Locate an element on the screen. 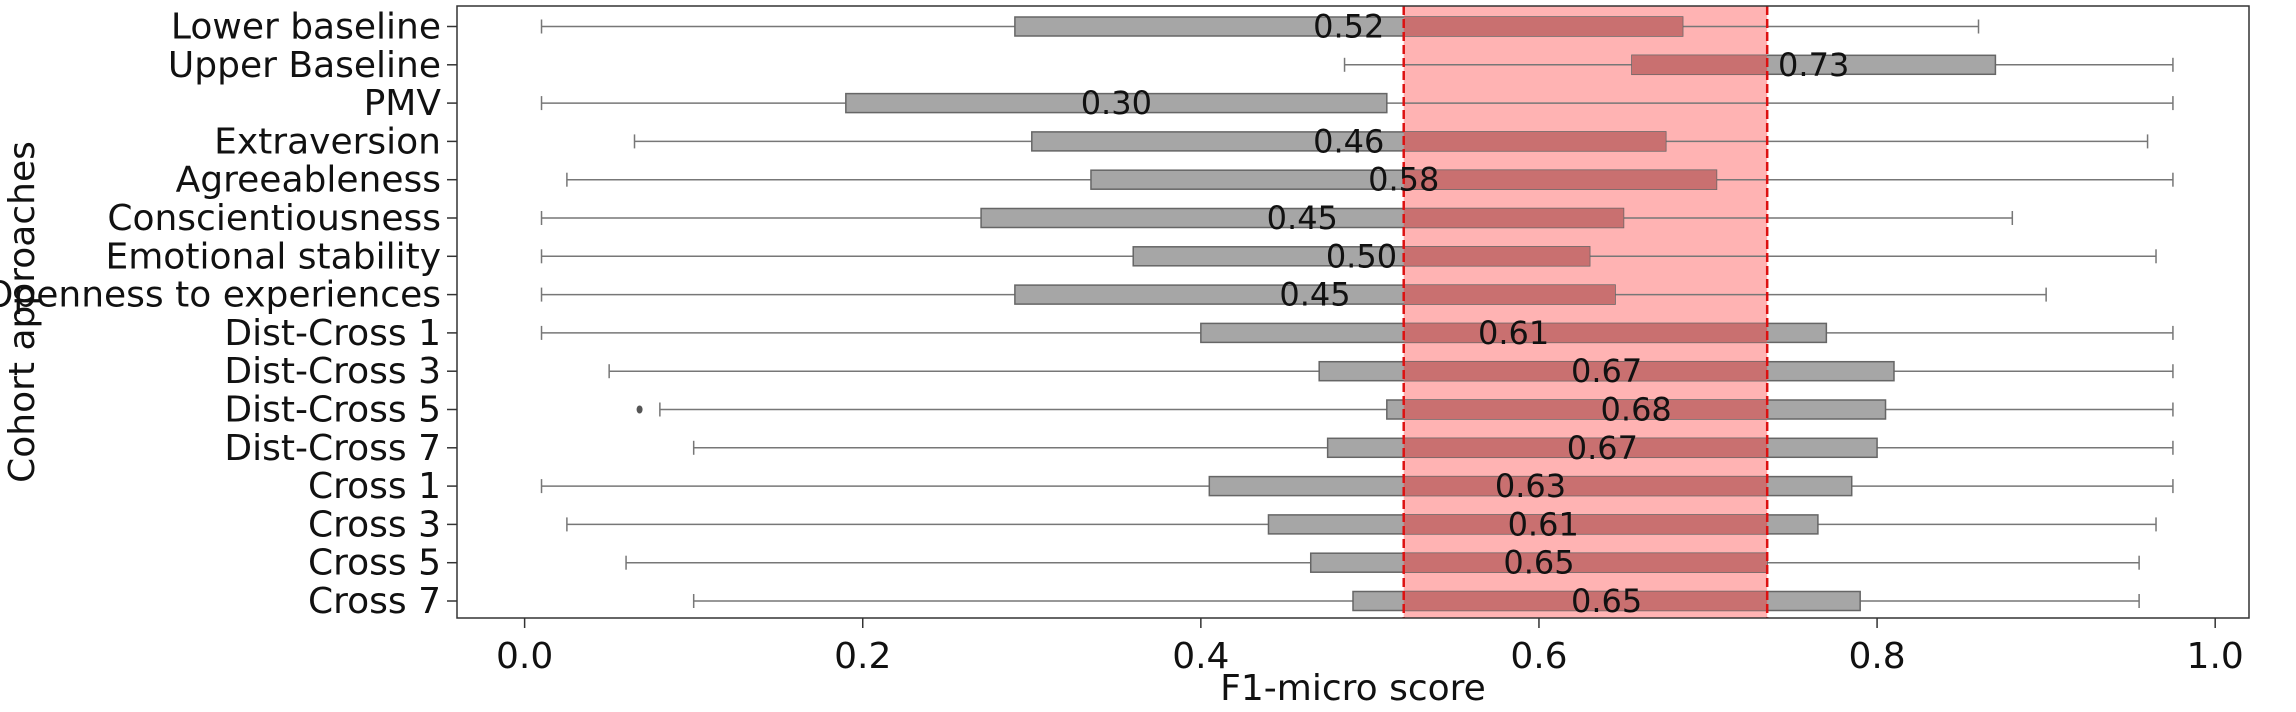 The width and height of the screenshot is (2296, 712). y-tick-label: Upper Baseline is located at coordinates (304, 65).